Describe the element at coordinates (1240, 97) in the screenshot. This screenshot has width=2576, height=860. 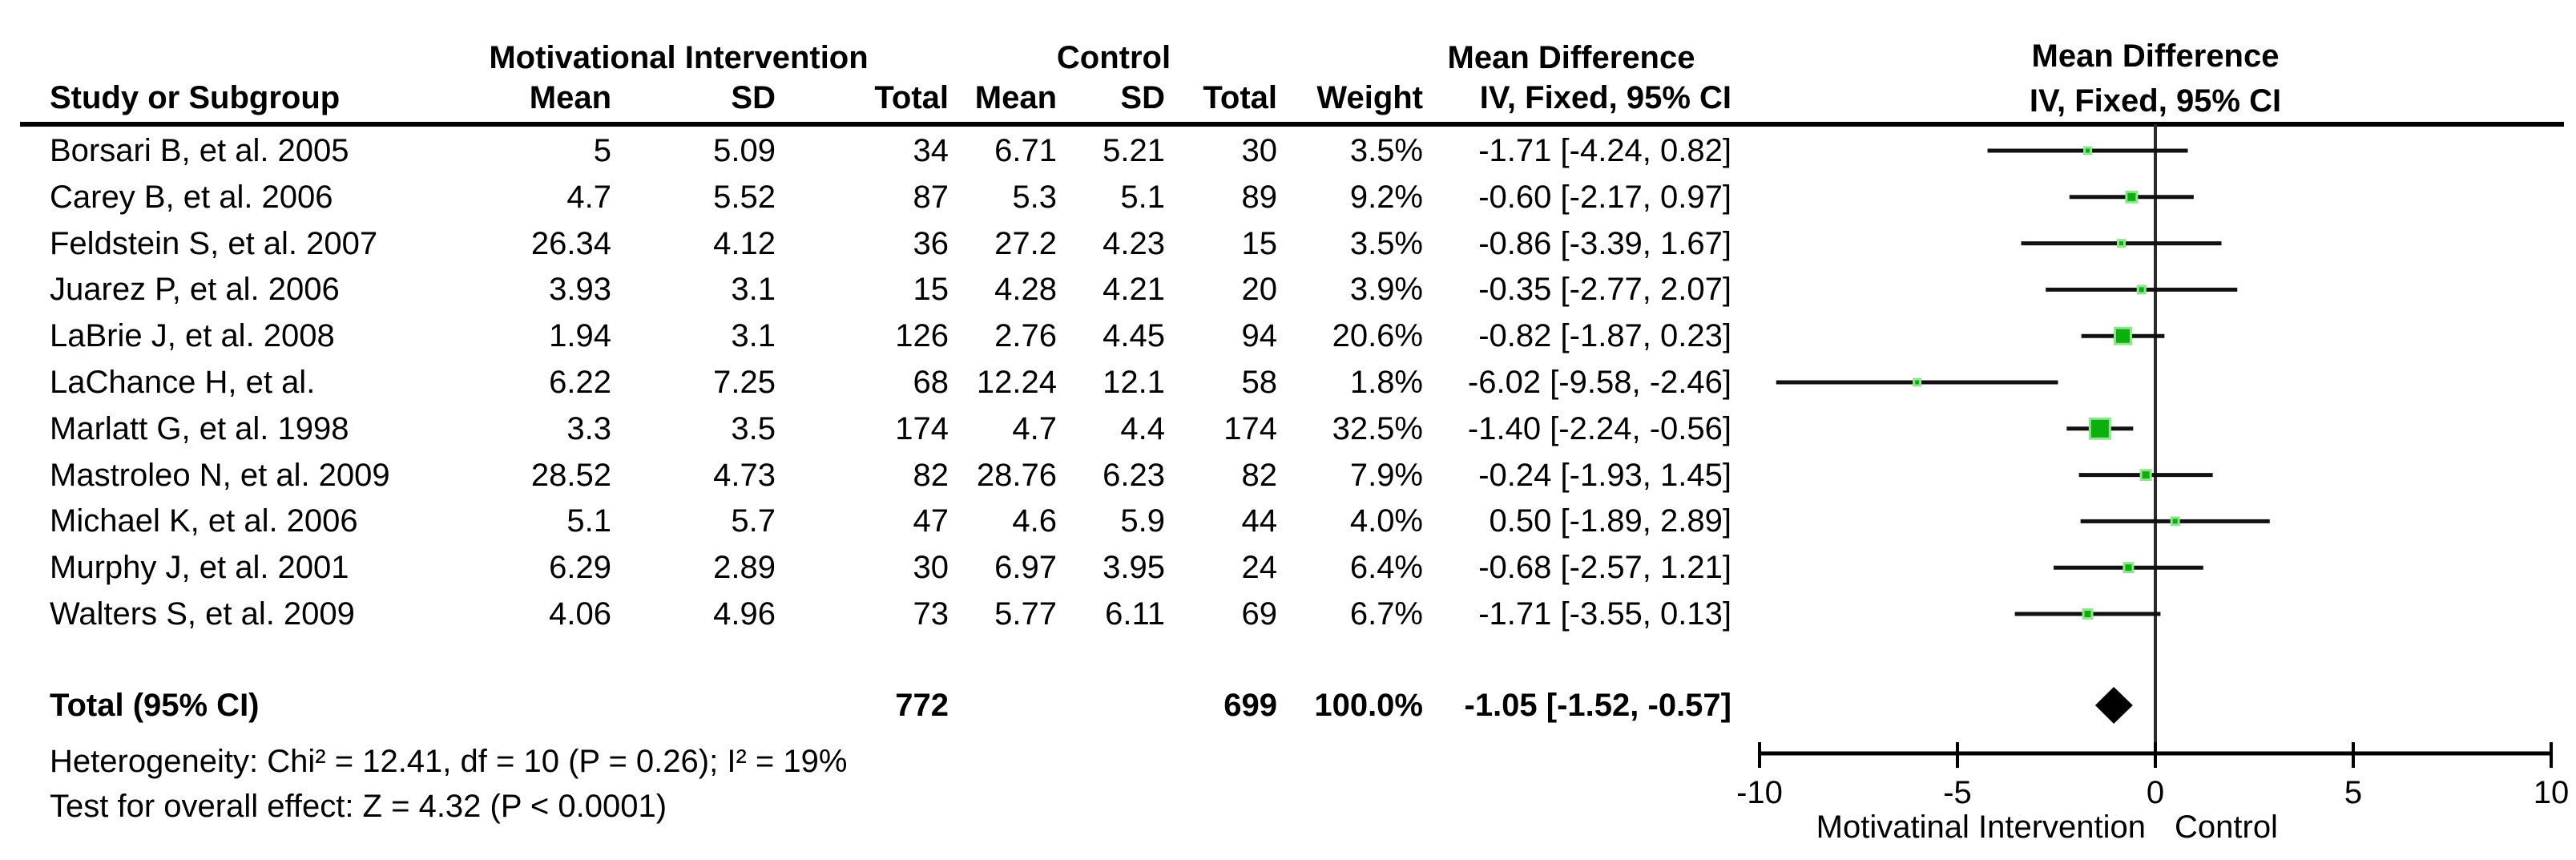
I see `col-header-ctrl-total: Total` at that location.